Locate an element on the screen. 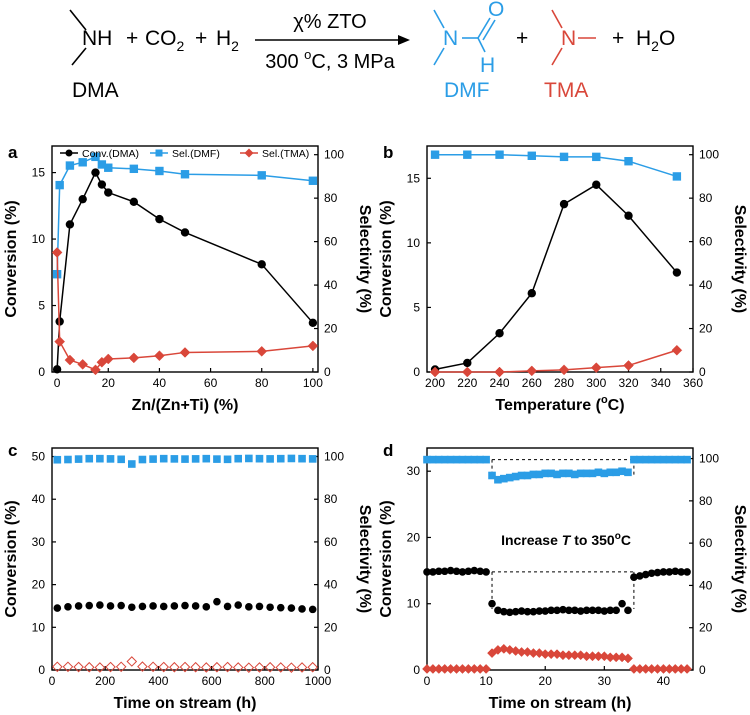  tma-n-label: N is located at coordinates (568, 38).